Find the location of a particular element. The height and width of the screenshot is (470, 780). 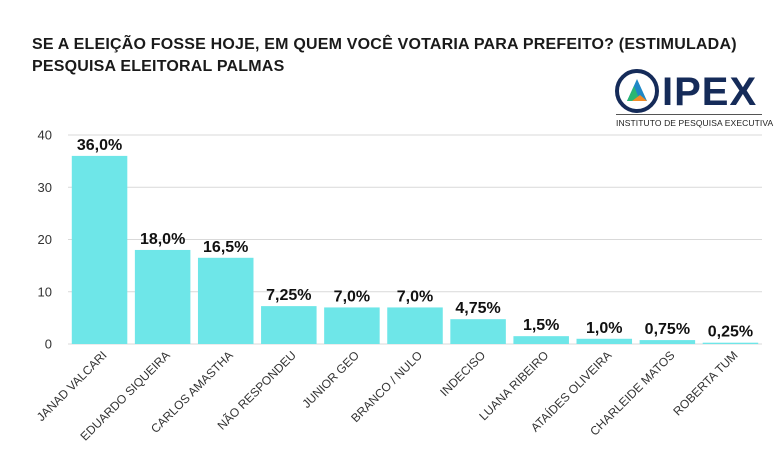

category-label: JUNIOR GEO is located at coordinates (330, 379).